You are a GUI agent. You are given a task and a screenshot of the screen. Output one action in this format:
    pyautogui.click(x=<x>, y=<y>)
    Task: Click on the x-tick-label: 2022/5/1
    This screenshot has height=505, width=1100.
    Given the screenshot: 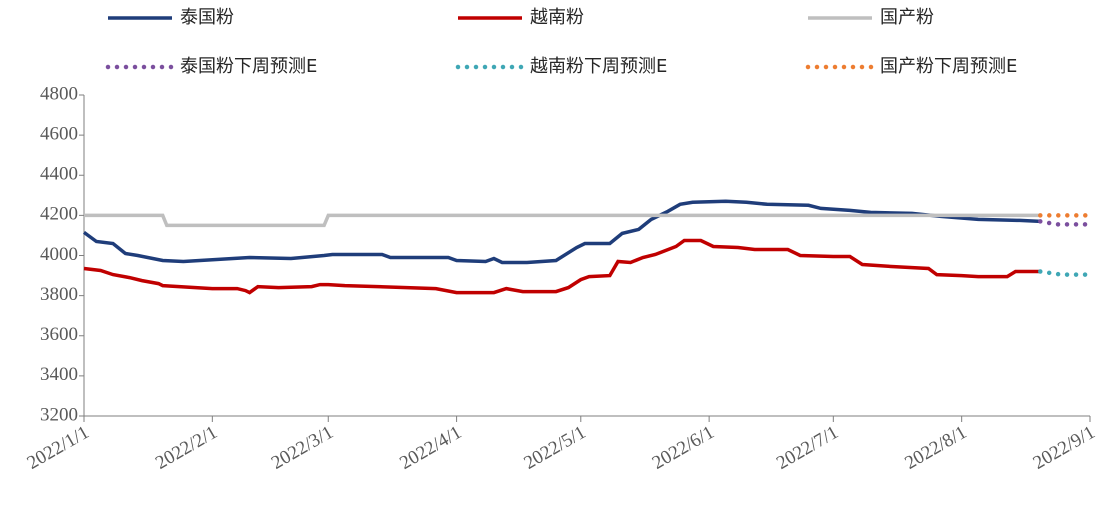 What is the action you would take?
    pyautogui.click(x=554, y=448)
    